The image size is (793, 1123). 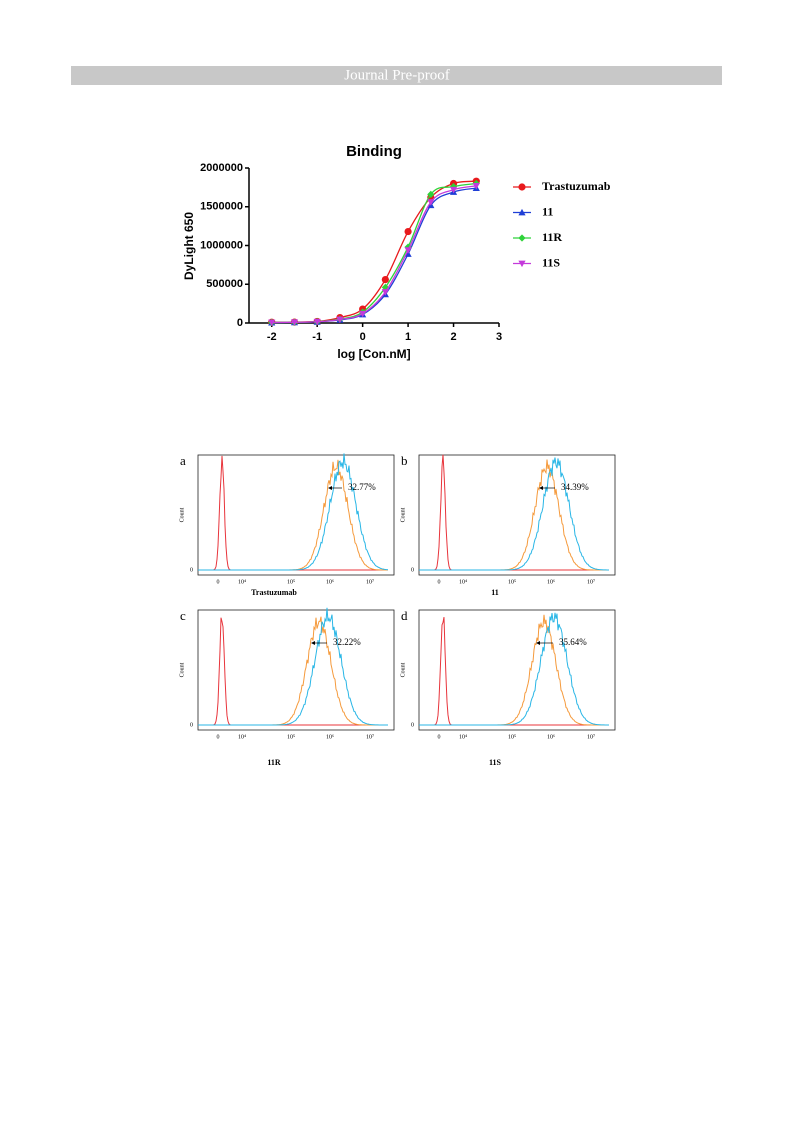 I want to click on legend-label: 11S, so click(x=551, y=262).